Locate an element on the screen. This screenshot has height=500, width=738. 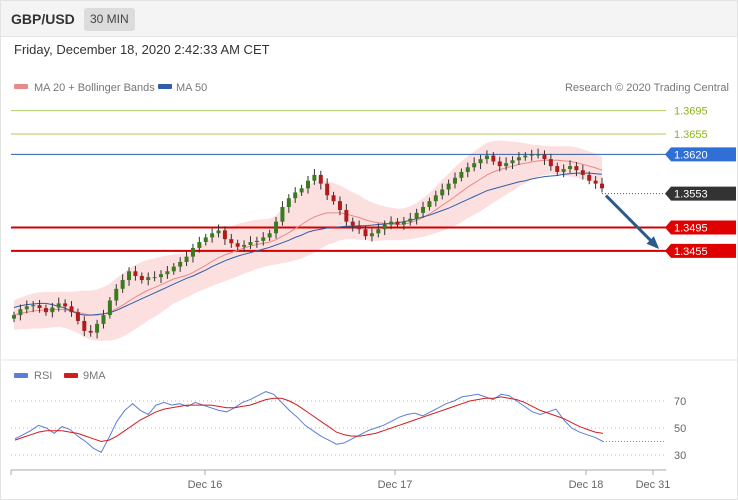
price-tag-label-1.3495: 1.3495 is located at coordinates (691, 228).